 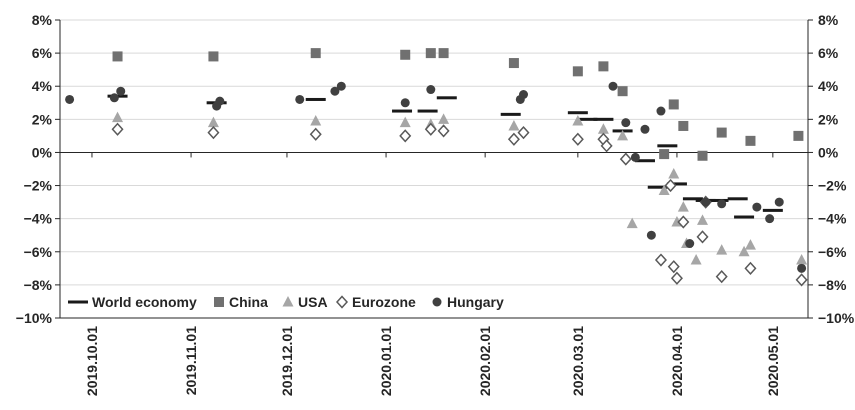 What do you see at coordinates (828, 86) in the screenshot?
I see `y-tick-label-right: 4%` at bounding box center [828, 86].